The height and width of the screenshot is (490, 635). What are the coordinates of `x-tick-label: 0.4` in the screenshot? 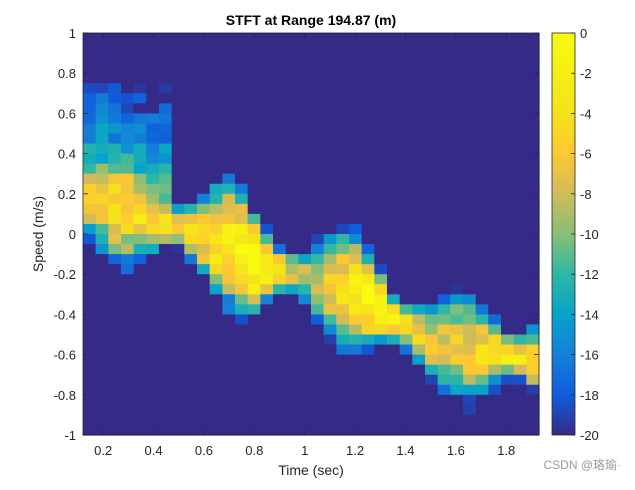 It's located at (154, 450).